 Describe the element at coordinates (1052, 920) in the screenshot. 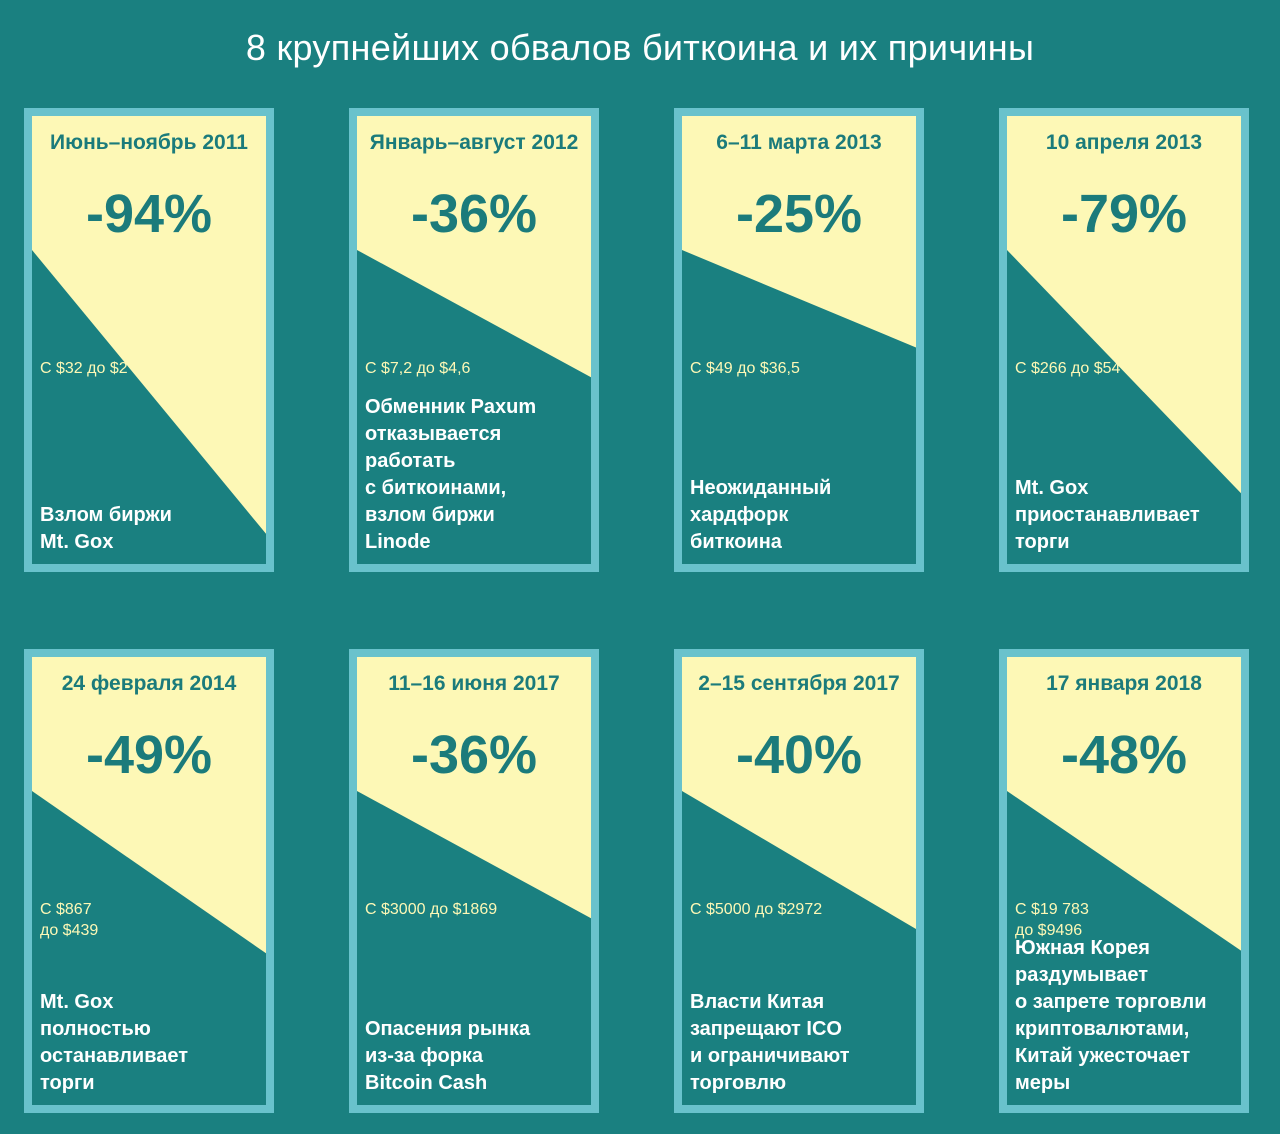

I see `crash-range: С $19 783 до $9496` at that location.